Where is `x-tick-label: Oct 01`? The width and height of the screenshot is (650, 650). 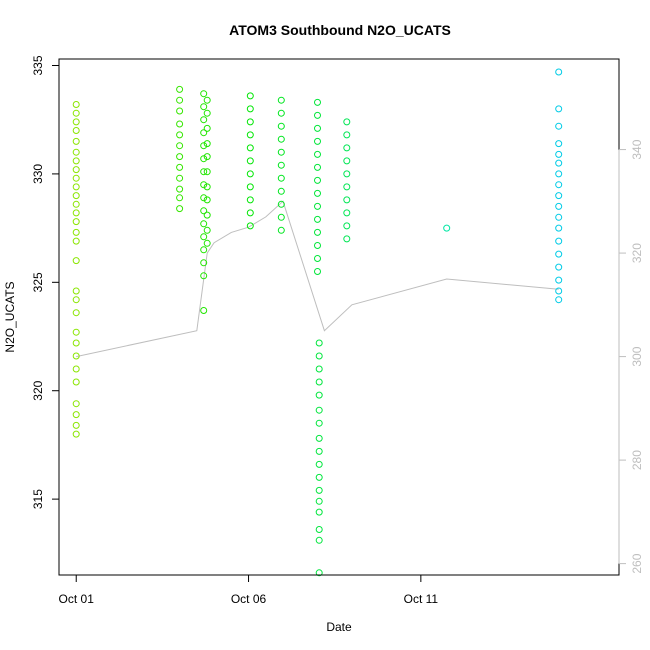
x-tick-label: Oct 01 is located at coordinates (77, 599).